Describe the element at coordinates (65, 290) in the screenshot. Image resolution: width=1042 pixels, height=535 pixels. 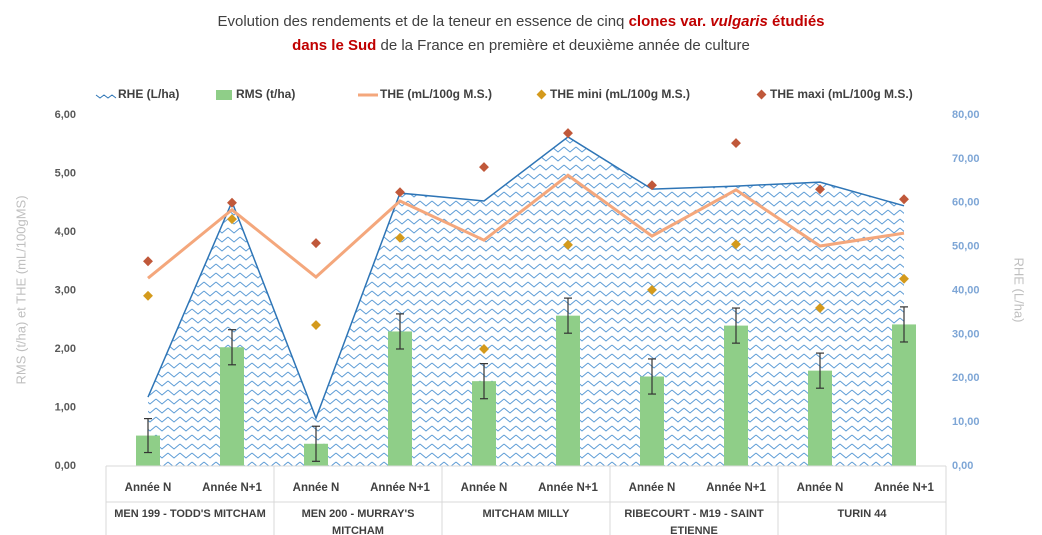
I see `y-tick-label: 3,00` at that location.